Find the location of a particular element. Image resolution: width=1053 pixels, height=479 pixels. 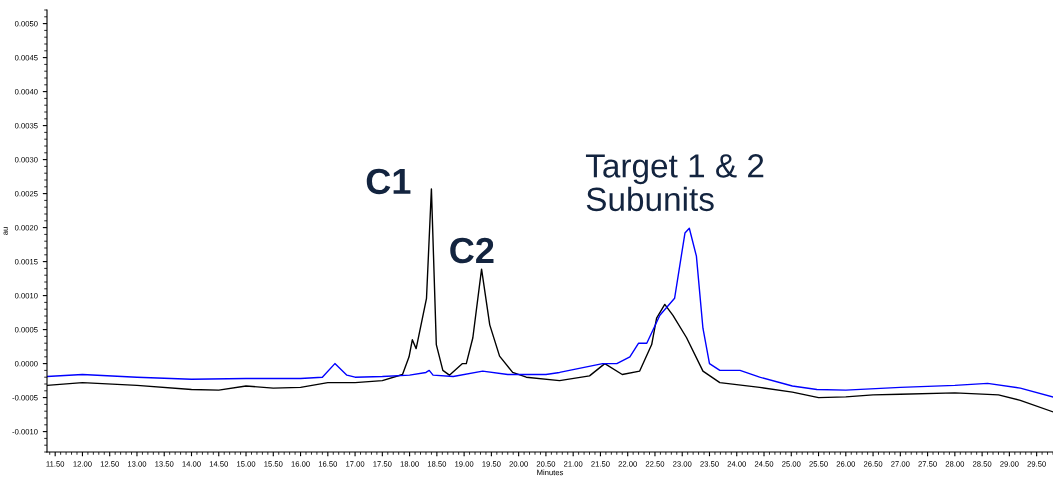

annotation: Target 1 & 2 Subunits is located at coordinates (674, 183).